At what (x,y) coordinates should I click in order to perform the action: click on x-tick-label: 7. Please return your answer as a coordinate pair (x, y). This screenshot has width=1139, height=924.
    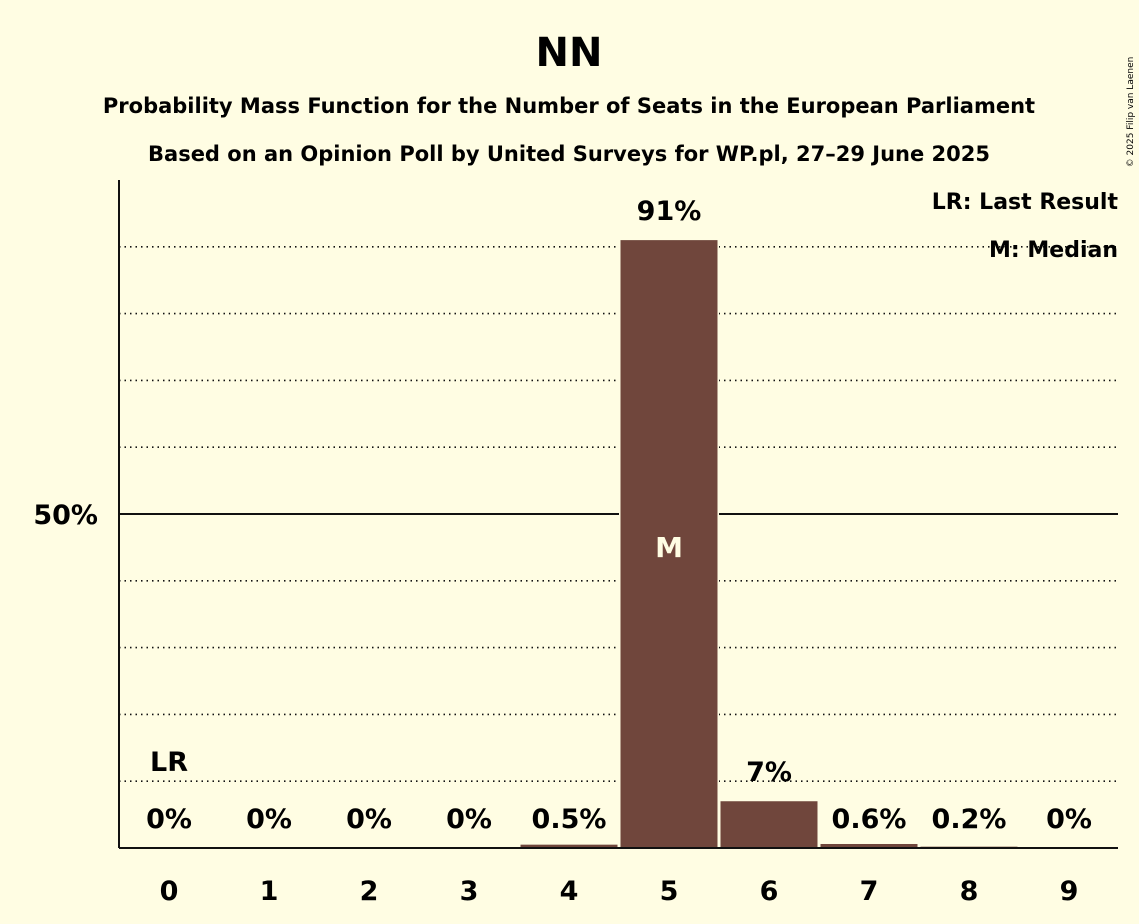
    Looking at the image, I should click on (869, 891).